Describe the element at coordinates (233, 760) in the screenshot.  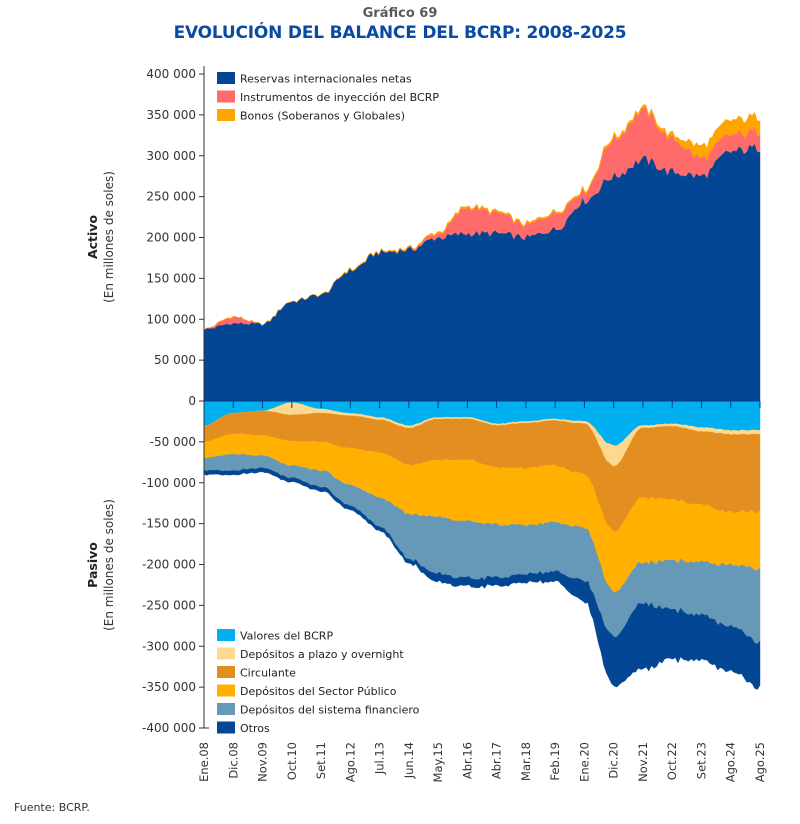
I see `xtick-label: Dic.08` at that location.